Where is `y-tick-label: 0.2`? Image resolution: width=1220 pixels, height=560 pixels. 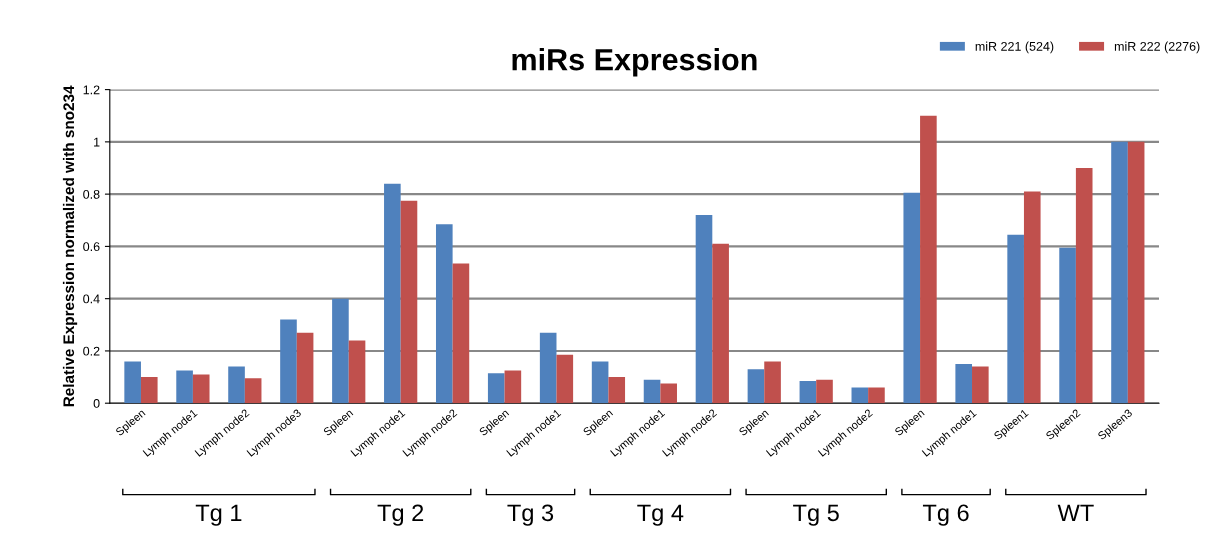
y-tick-label: 0.2 is located at coordinates (91, 351).